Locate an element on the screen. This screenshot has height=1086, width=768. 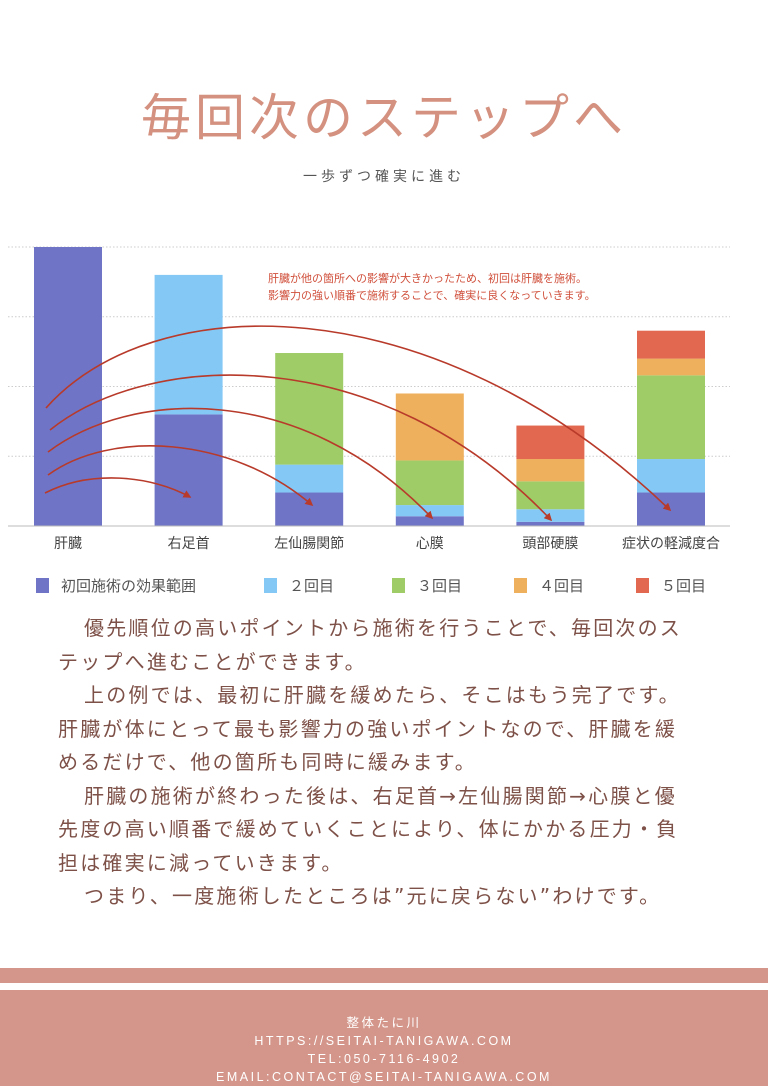
website-link: HTTPS://SEITAI-TANIGAWA.COM is located at coordinates (384, 1041).